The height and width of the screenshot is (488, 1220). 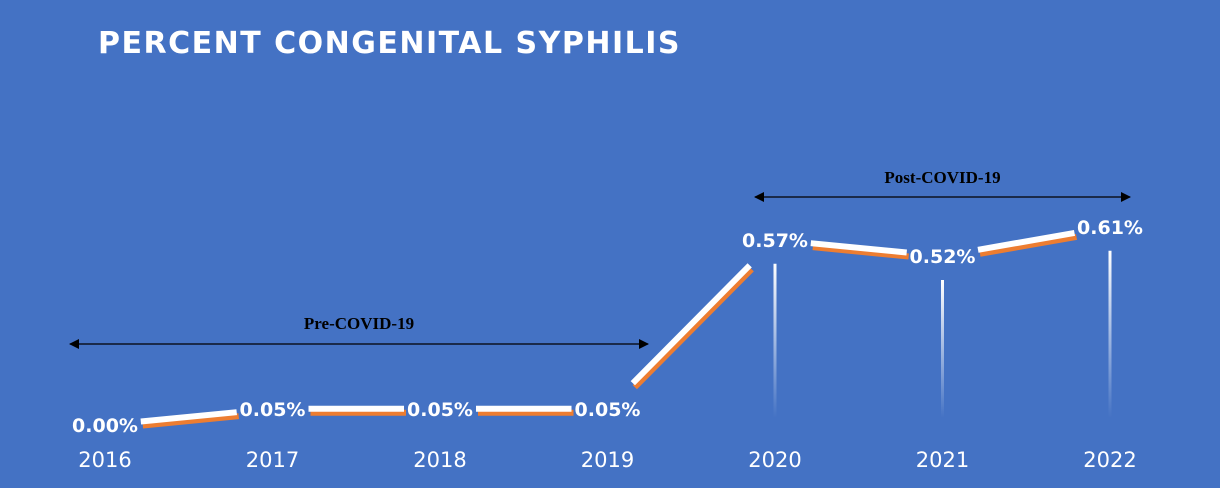 I want to click on chart-title: PERCENT CONGENITAL SYPHILIS, so click(x=390, y=43).